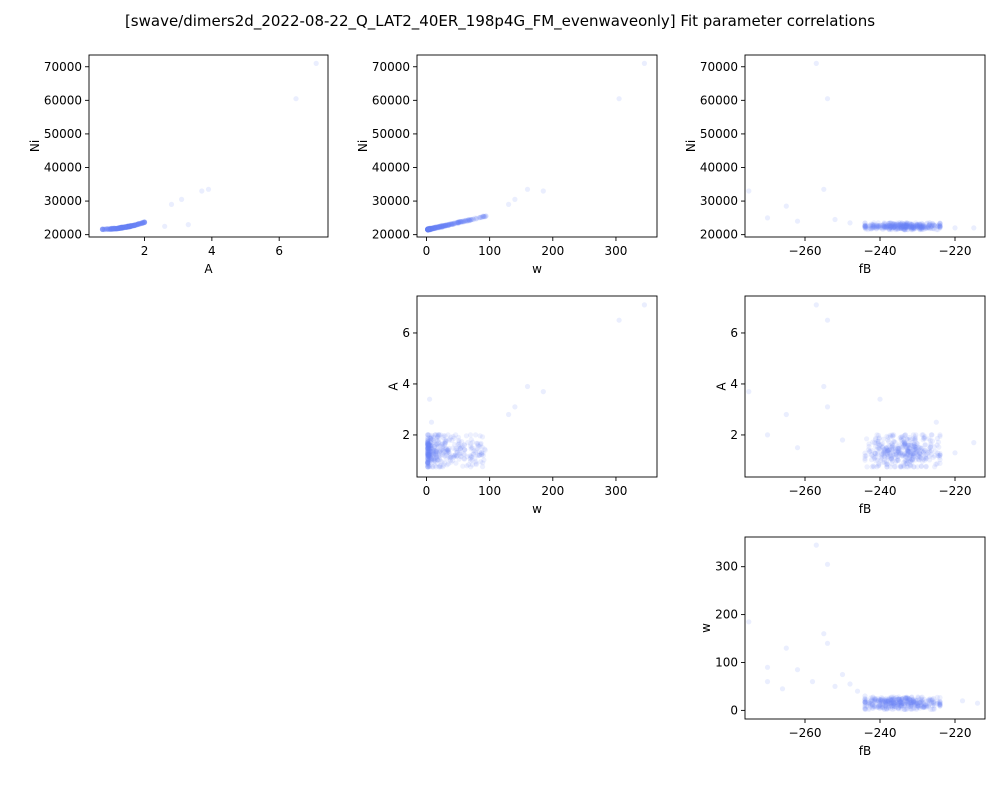 The height and width of the screenshot is (800, 1000). Describe the element at coordinates (35, 146) in the screenshot. I see `y-axis-label: Ni` at that location.